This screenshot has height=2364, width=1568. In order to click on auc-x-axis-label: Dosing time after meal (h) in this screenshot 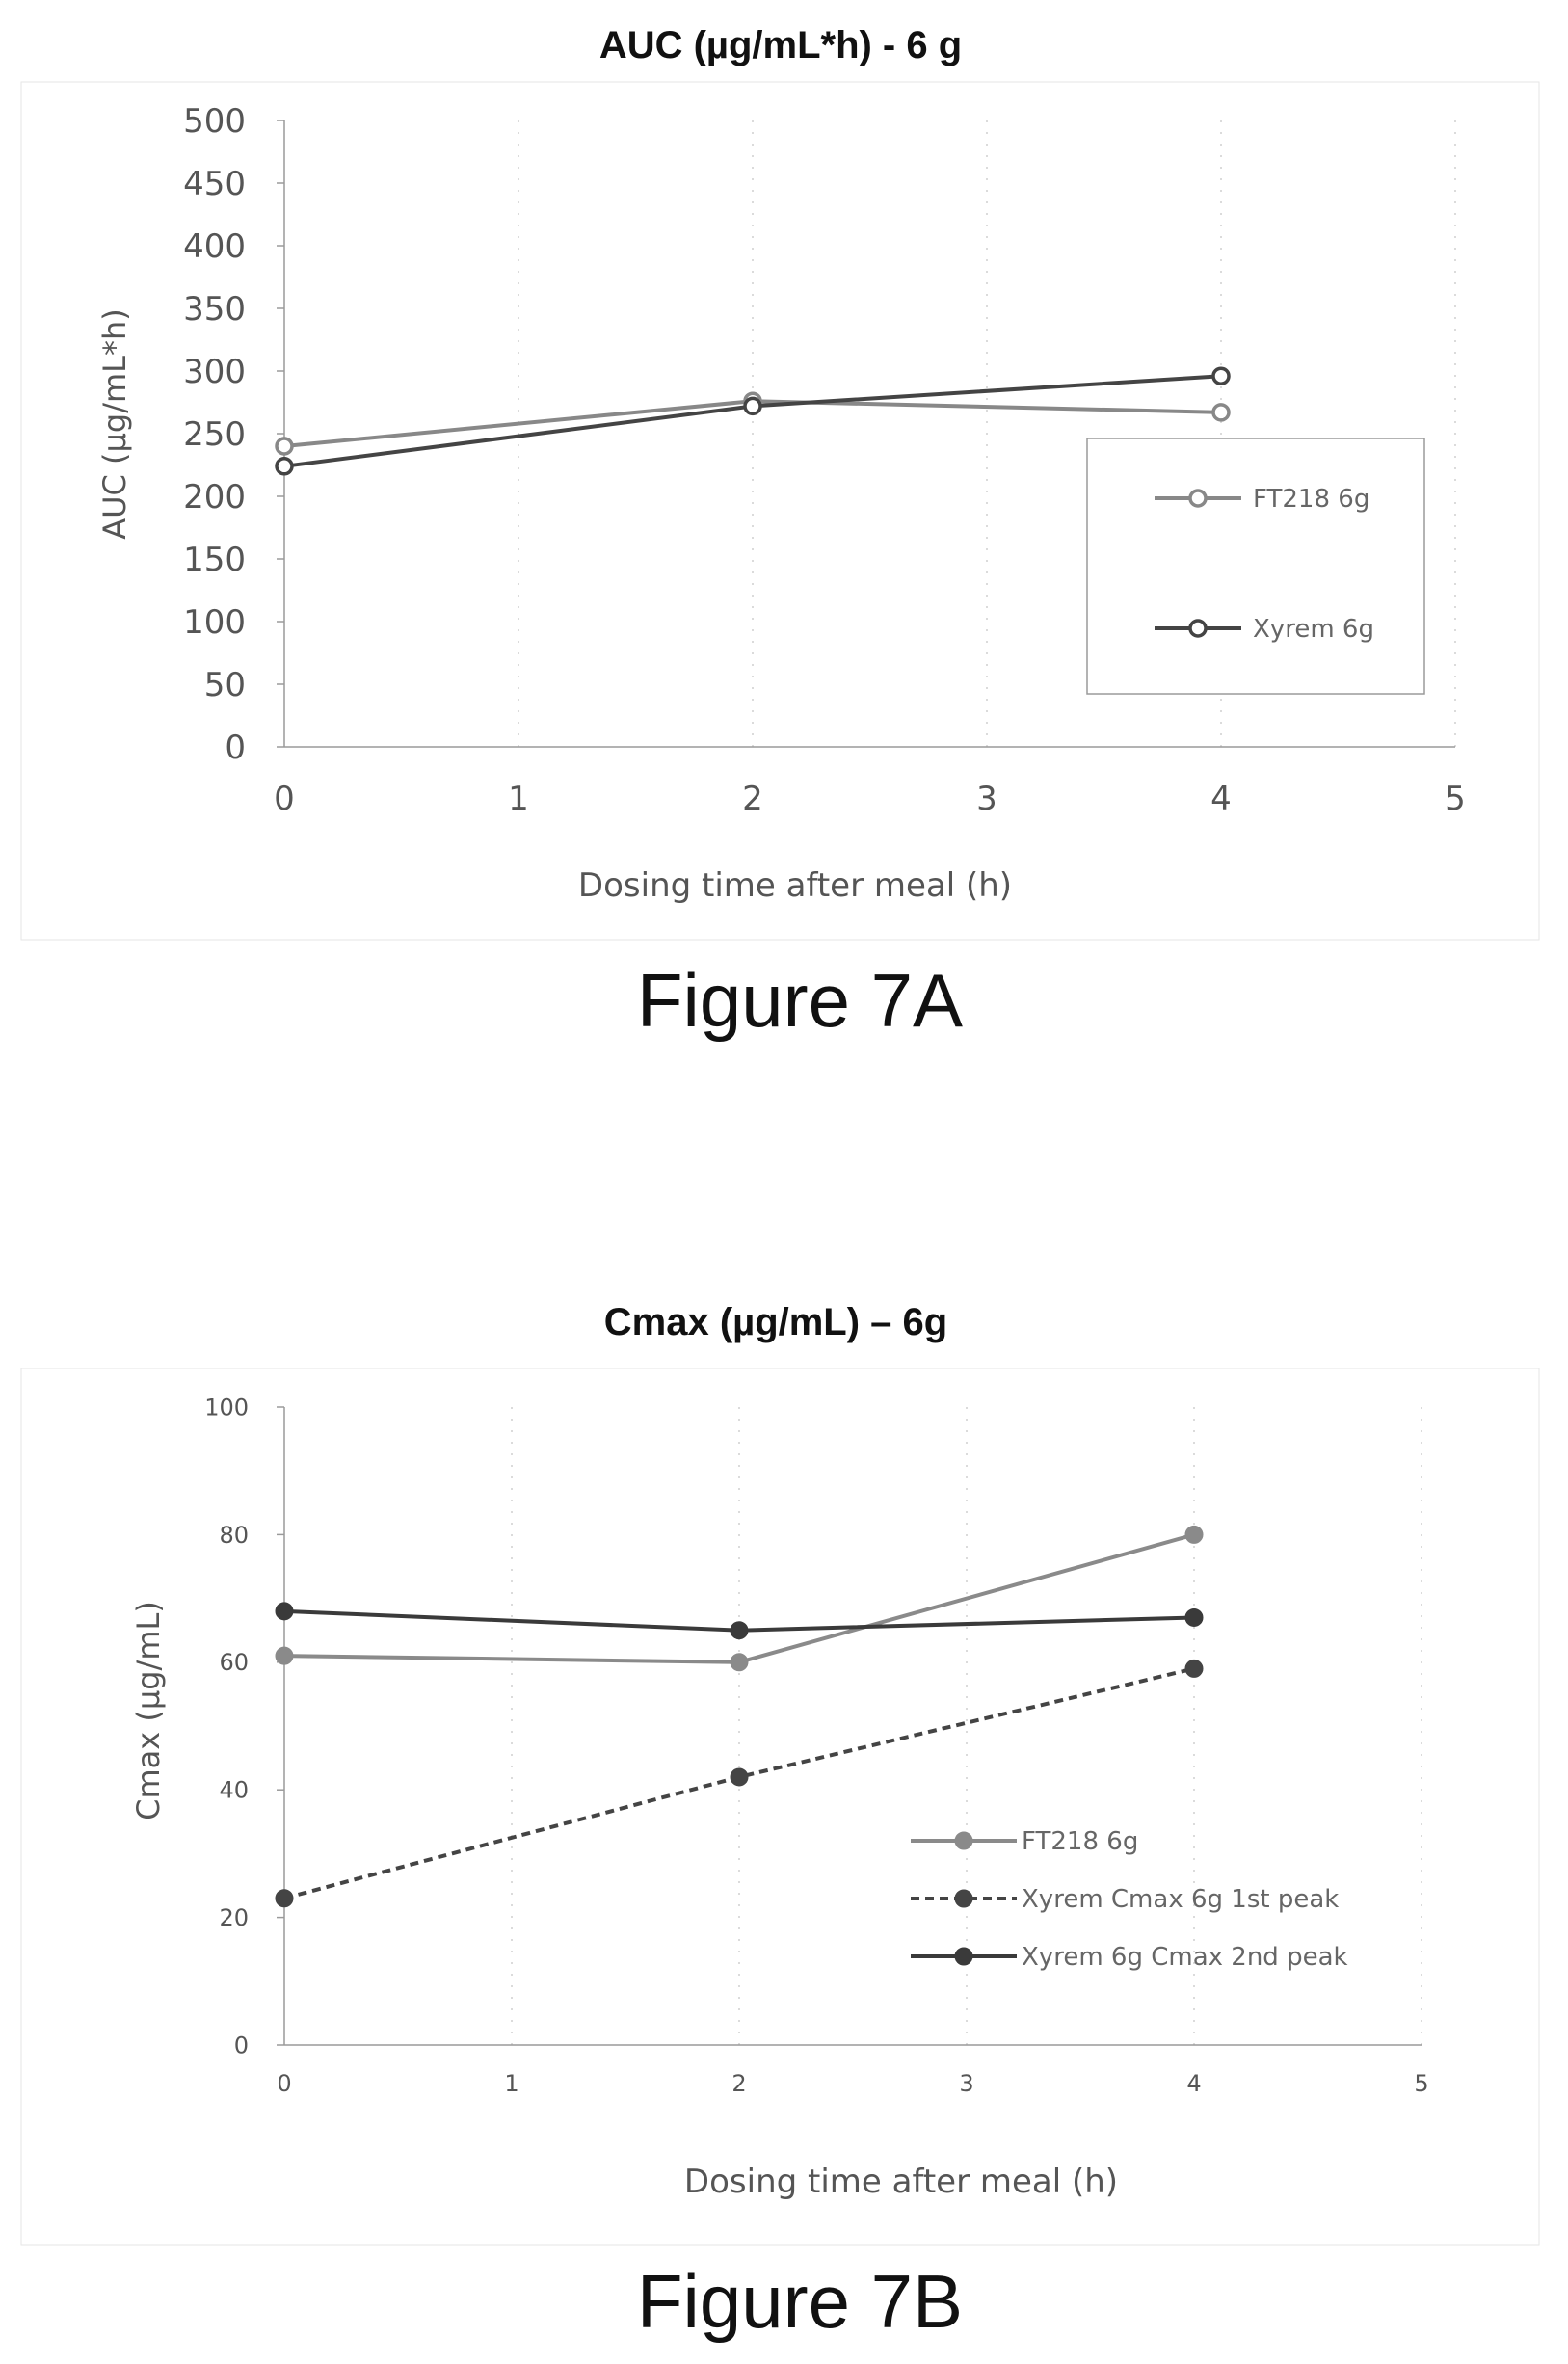, I will do `click(795, 885)`.